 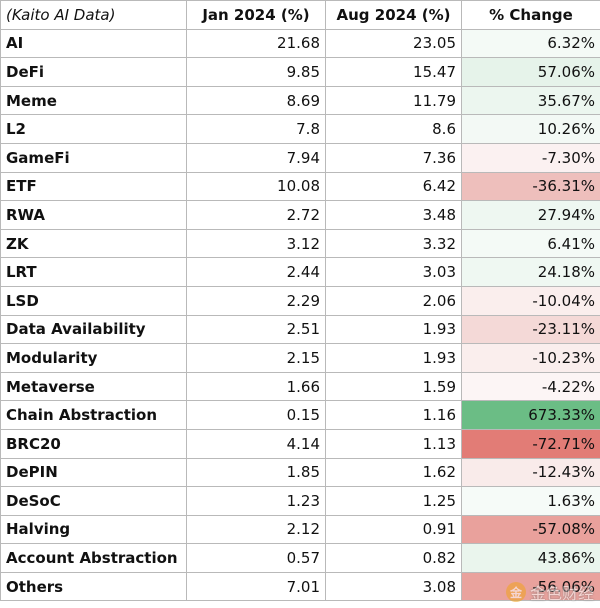 I want to click on row-name-cell: RWA, so click(x=93, y=215).